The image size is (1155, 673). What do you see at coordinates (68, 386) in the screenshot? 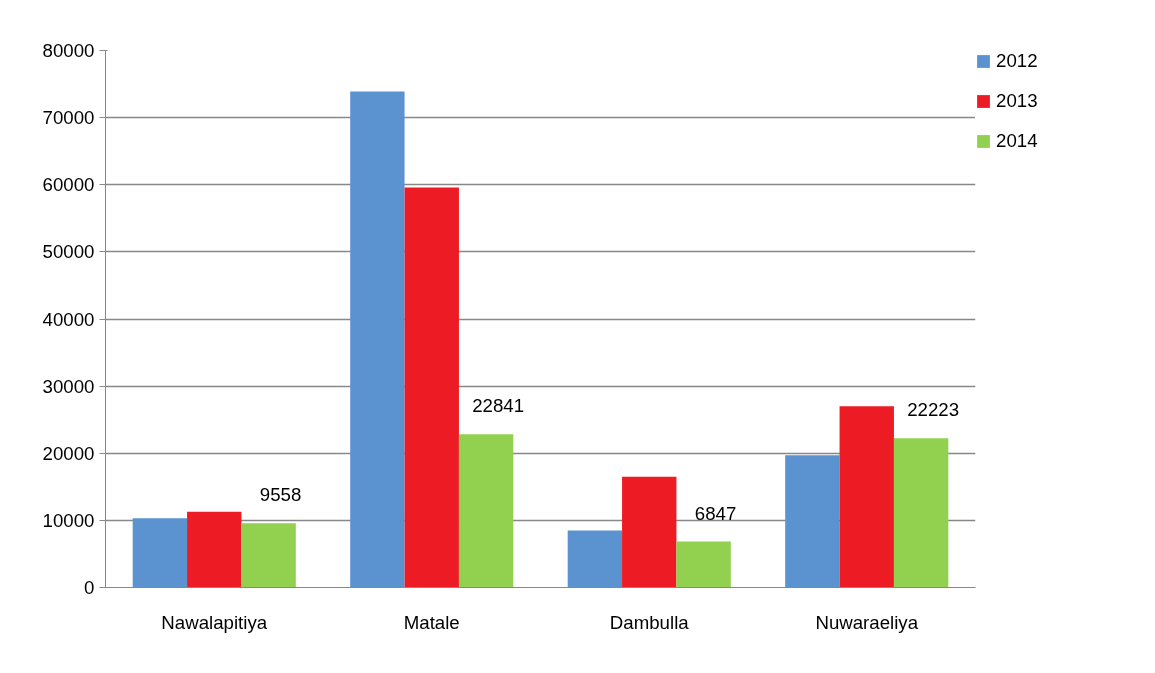
I see `y-tick-label: 30000` at bounding box center [68, 386].